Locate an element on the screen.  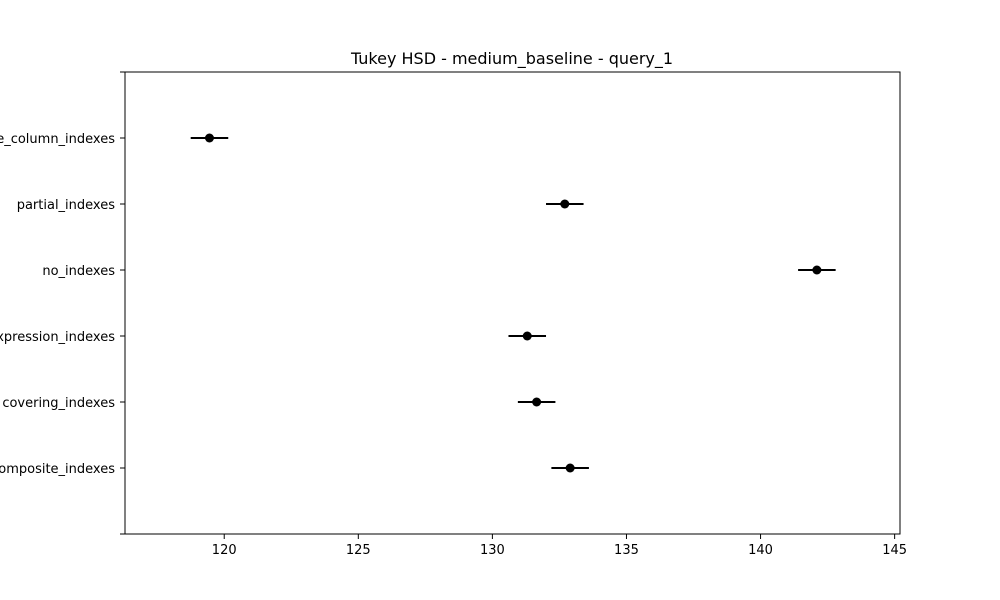
x-tick-label-120: 120 is located at coordinates (224, 550).